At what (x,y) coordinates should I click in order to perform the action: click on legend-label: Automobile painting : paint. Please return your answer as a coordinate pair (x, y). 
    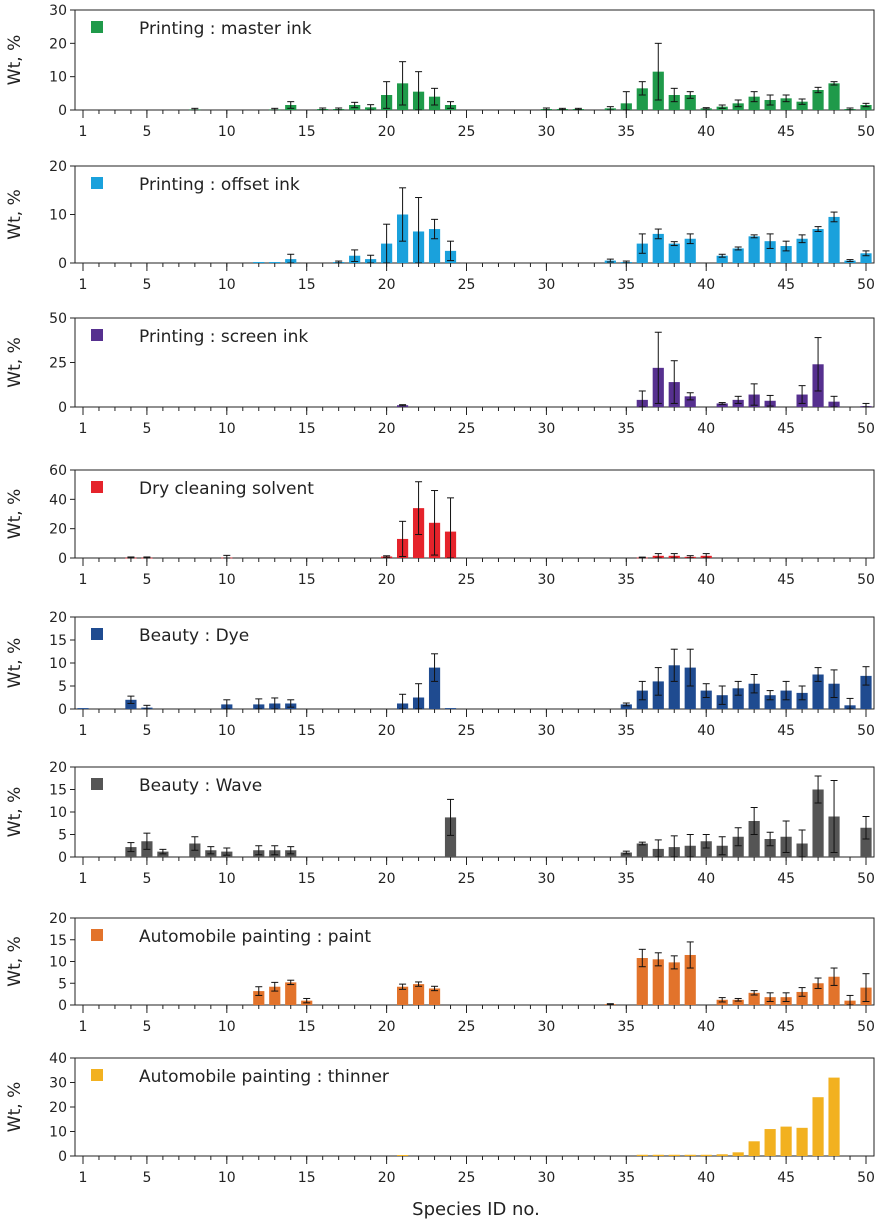
    Looking at the image, I should click on (255, 937).